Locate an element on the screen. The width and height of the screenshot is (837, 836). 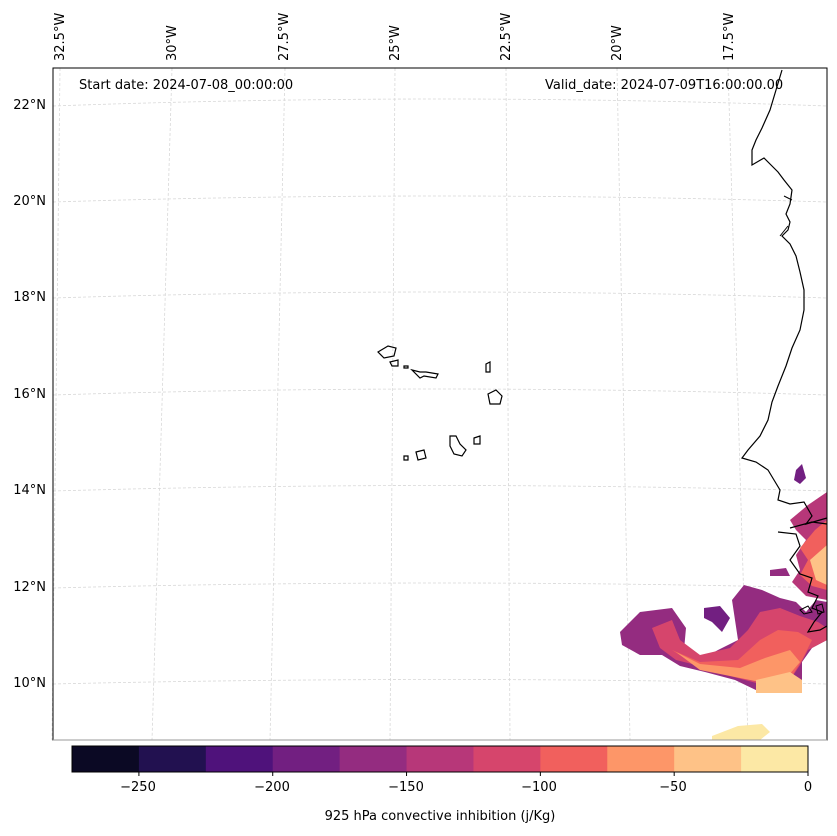
valid-date-label: Valid_date: 2024-07-09T16:00:00.00 is located at coordinates (664, 85).